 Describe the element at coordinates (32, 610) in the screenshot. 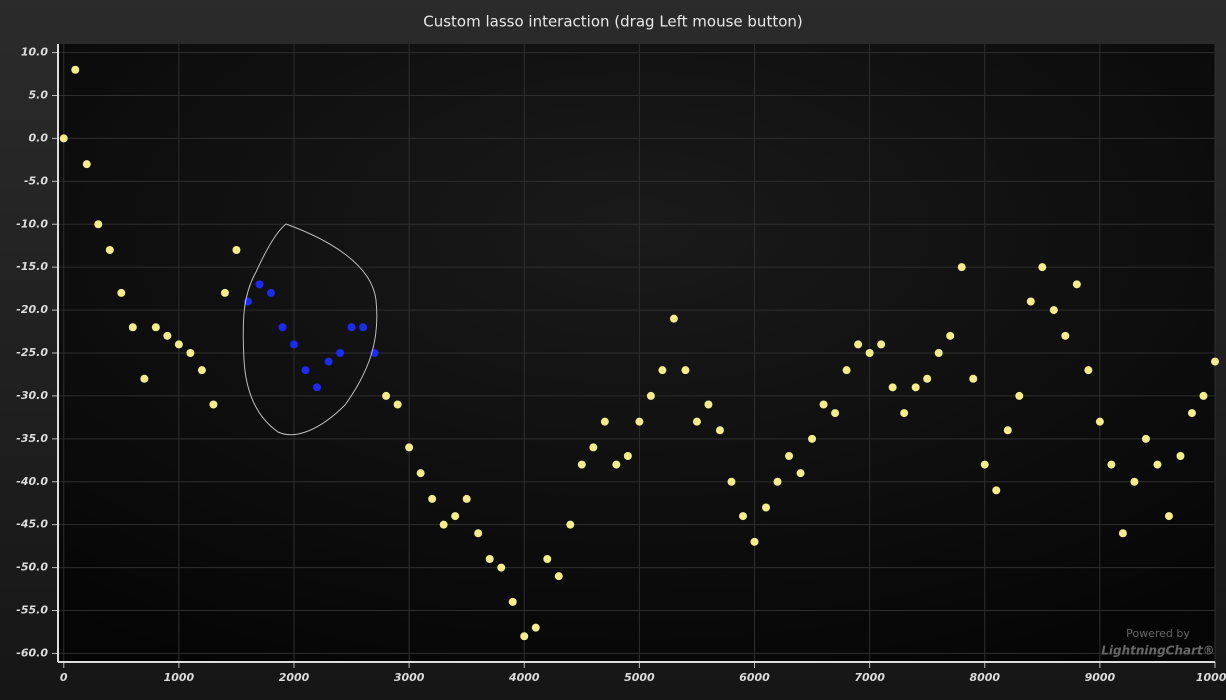

I see `y-tick-label: -55.0` at that location.